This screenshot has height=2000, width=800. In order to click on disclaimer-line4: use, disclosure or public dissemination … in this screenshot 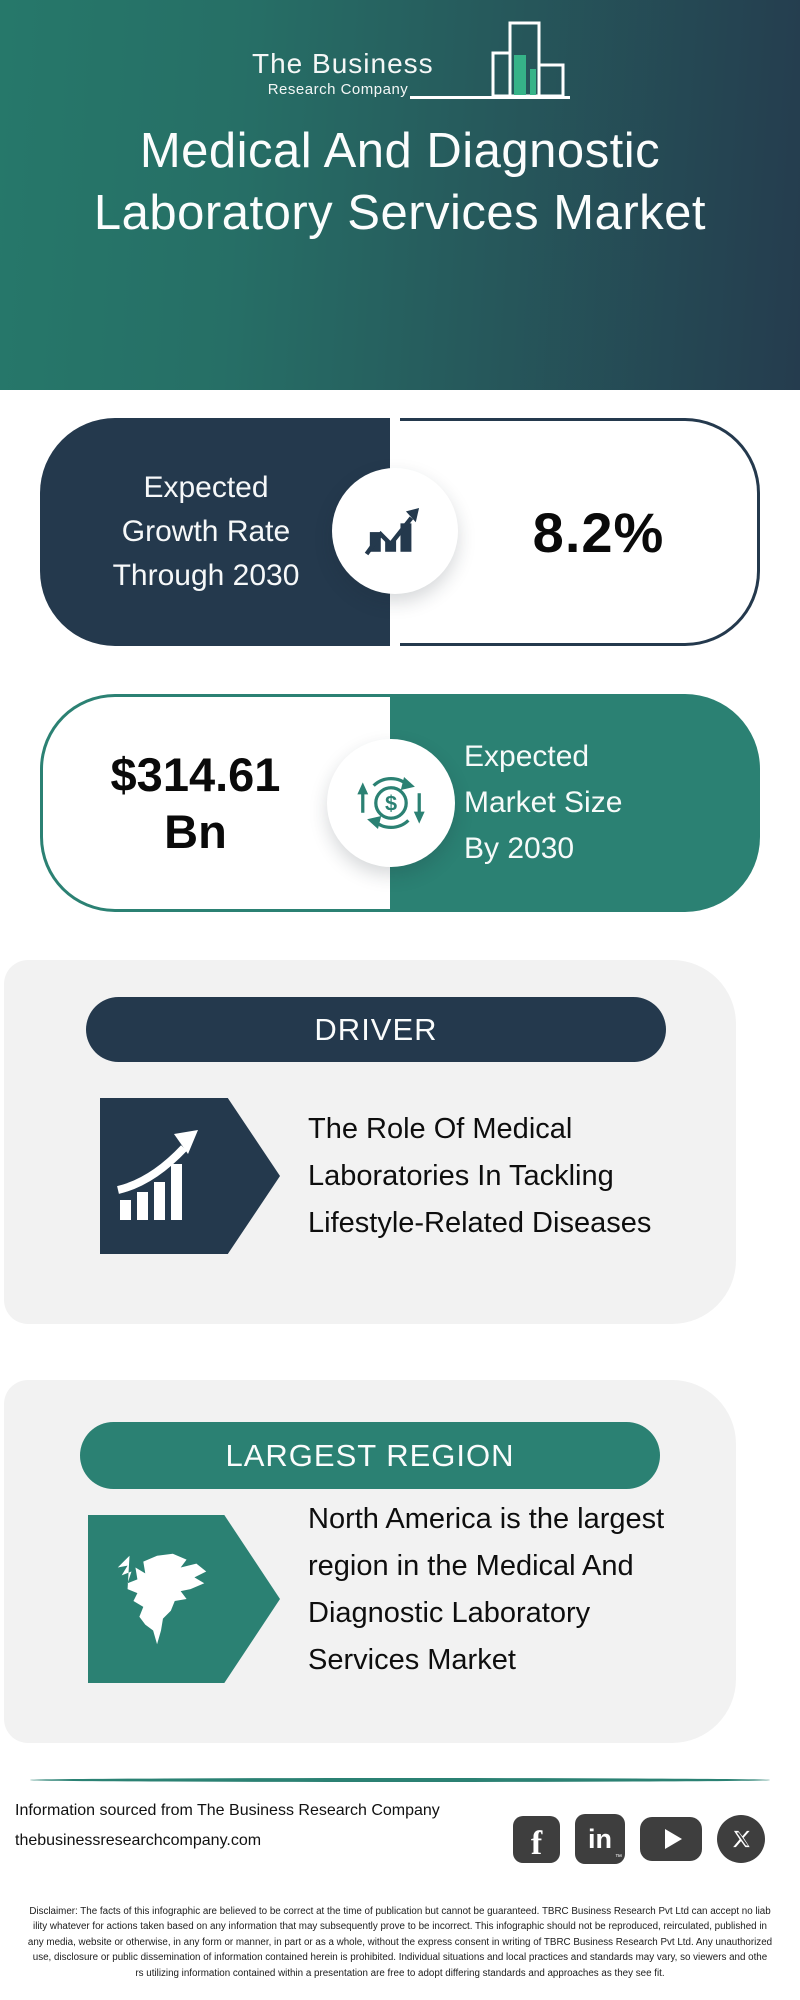, I will do `click(400, 1958)`.